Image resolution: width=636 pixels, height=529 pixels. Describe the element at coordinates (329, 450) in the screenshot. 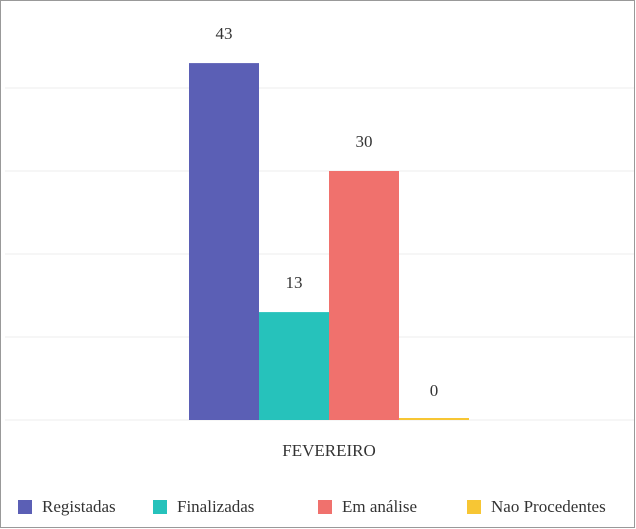

I see `x-tick-label: FEVEREIRO` at that location.